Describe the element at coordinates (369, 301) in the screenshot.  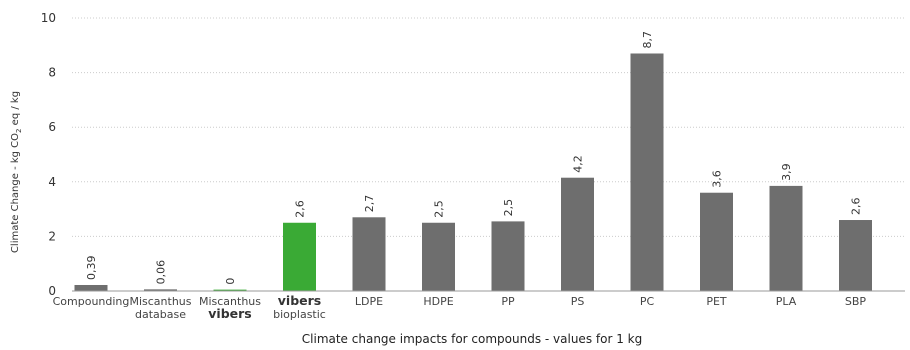
I see `x-category-label: LDPE` at that location.